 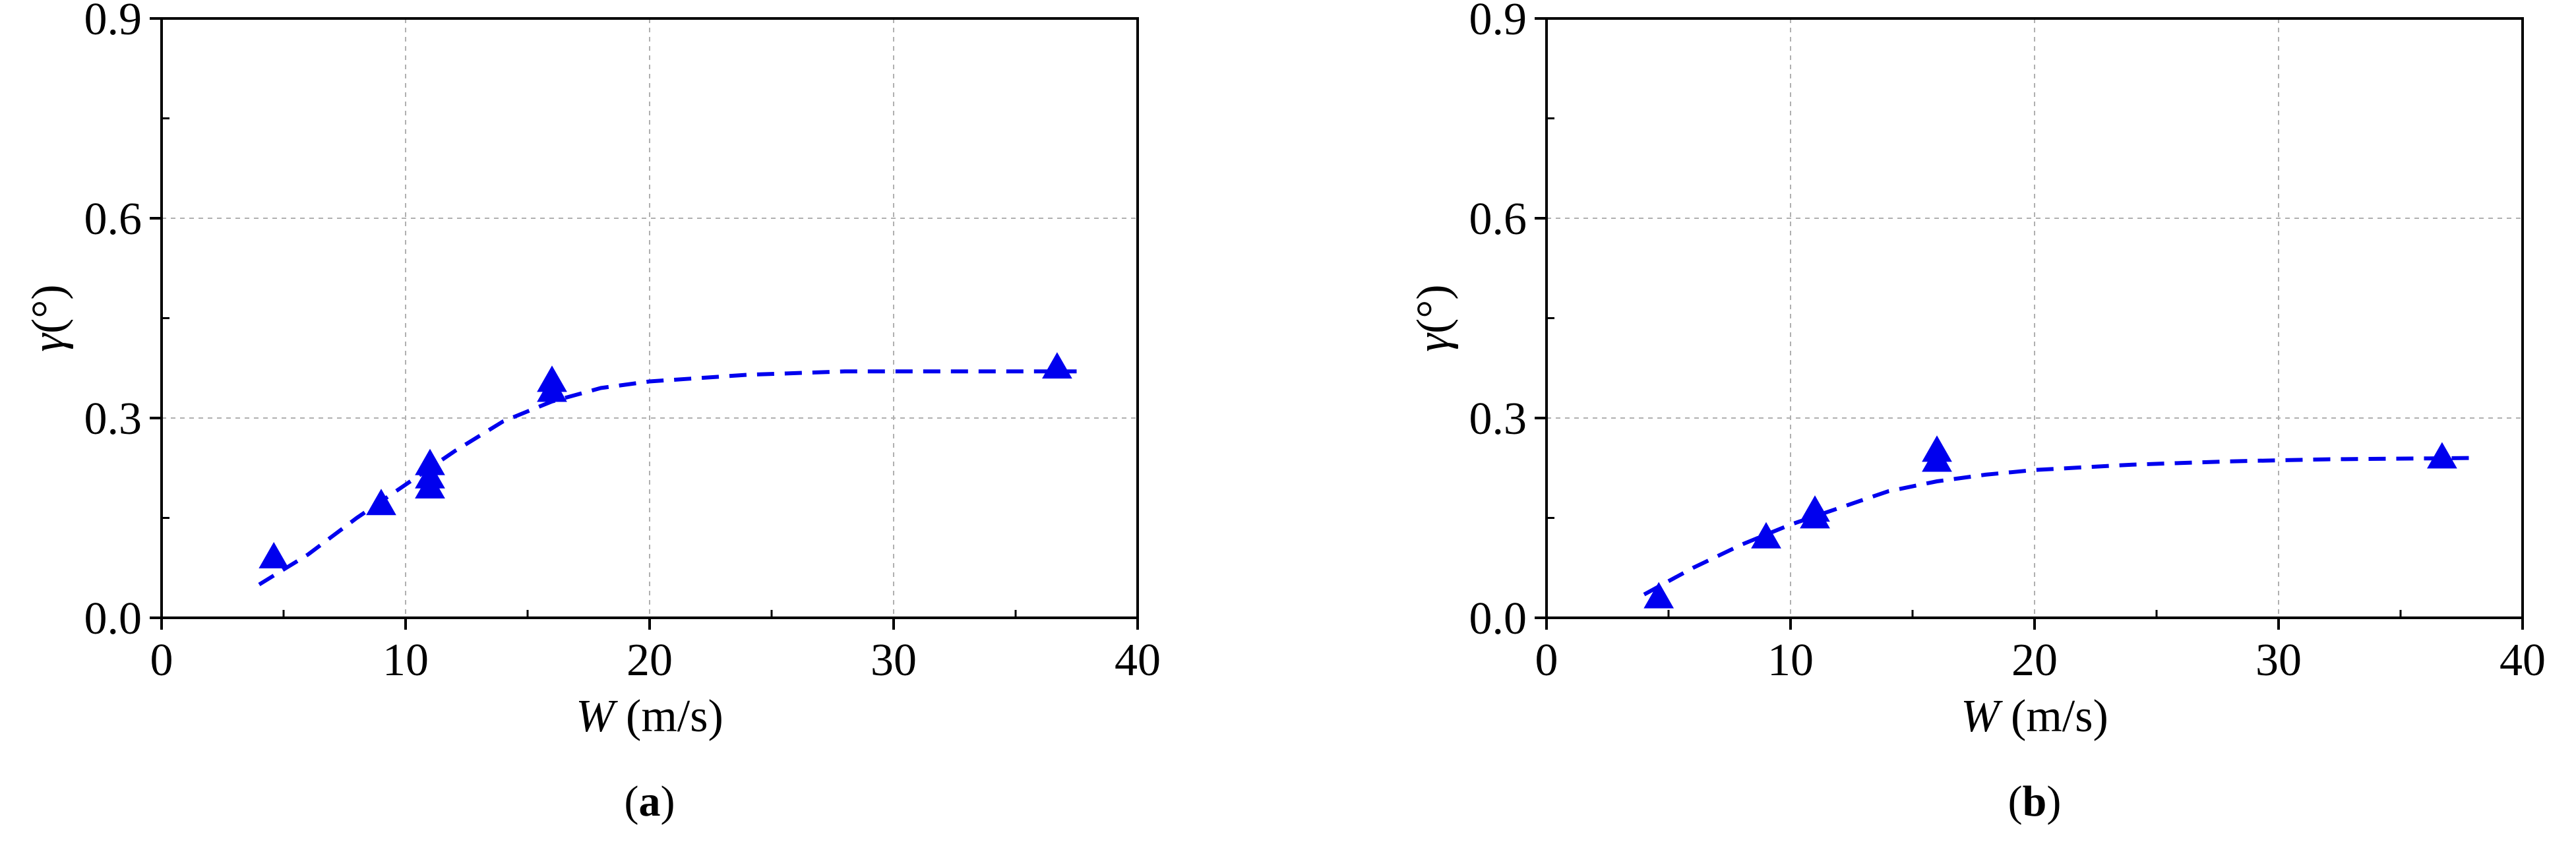 I want to click on panel-letter: a, so click(x=650, y=802).